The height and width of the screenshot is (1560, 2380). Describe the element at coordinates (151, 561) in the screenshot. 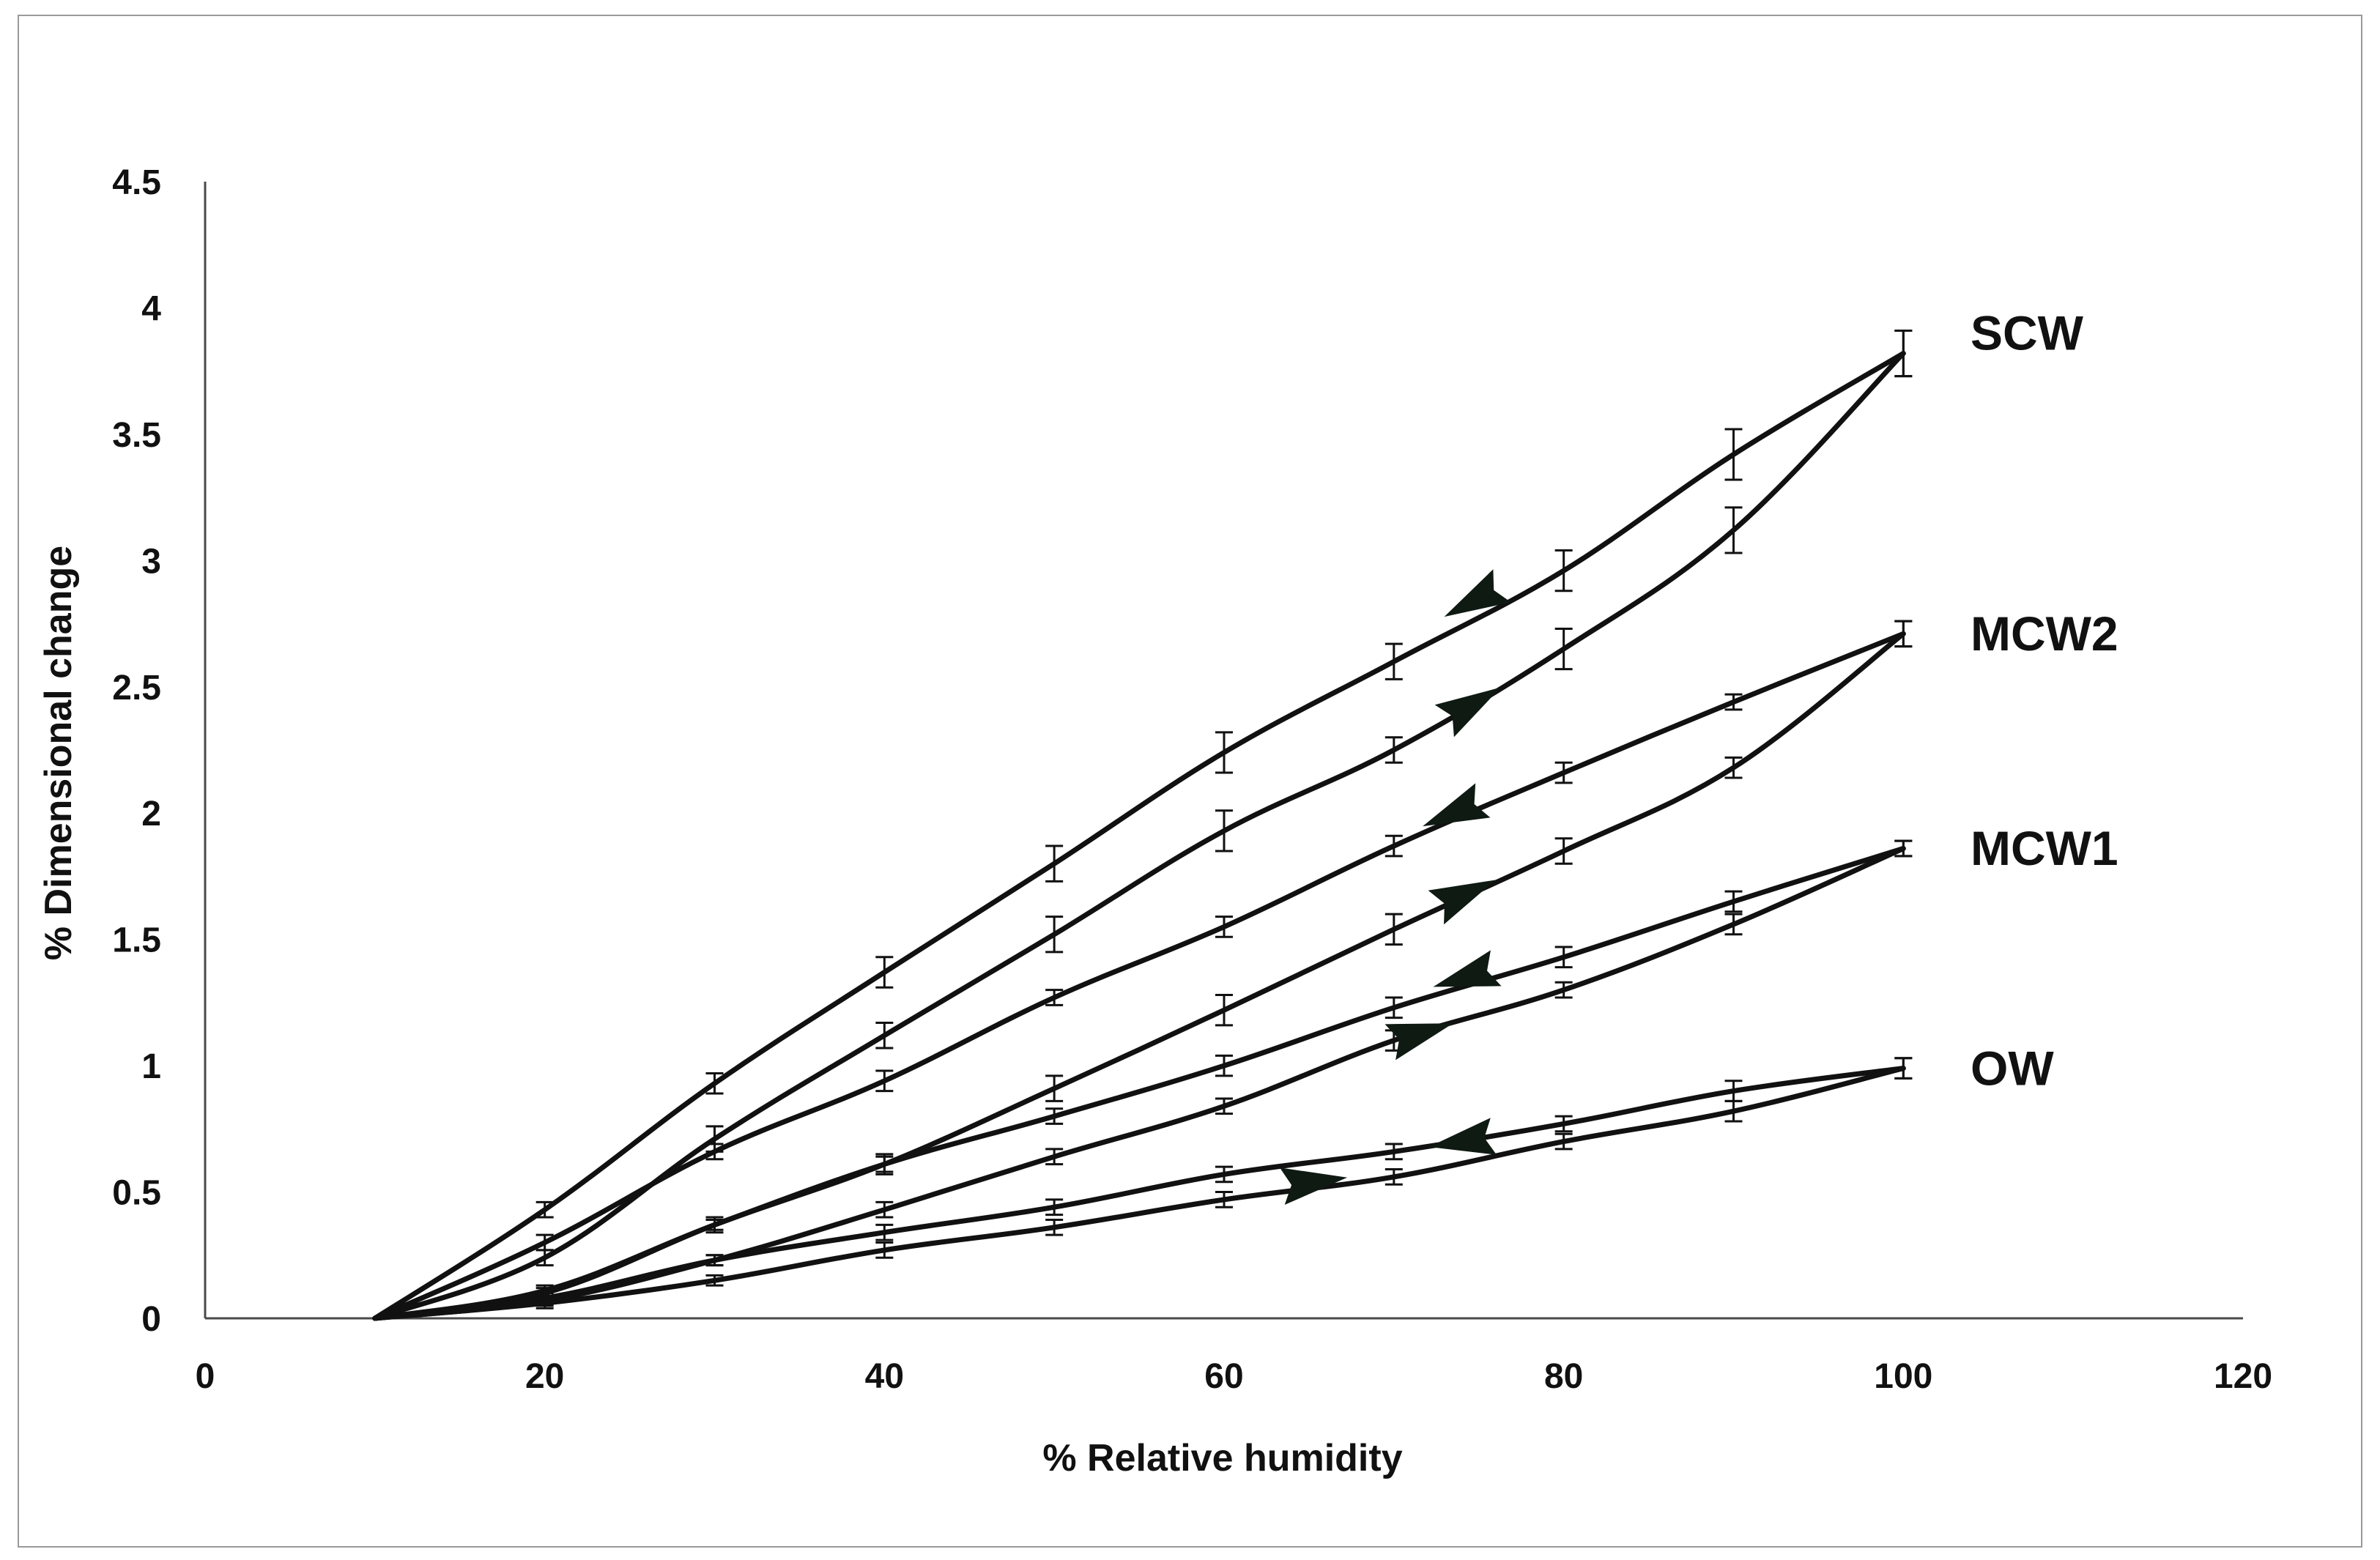

I see `y-tick-label: 3` at that location.